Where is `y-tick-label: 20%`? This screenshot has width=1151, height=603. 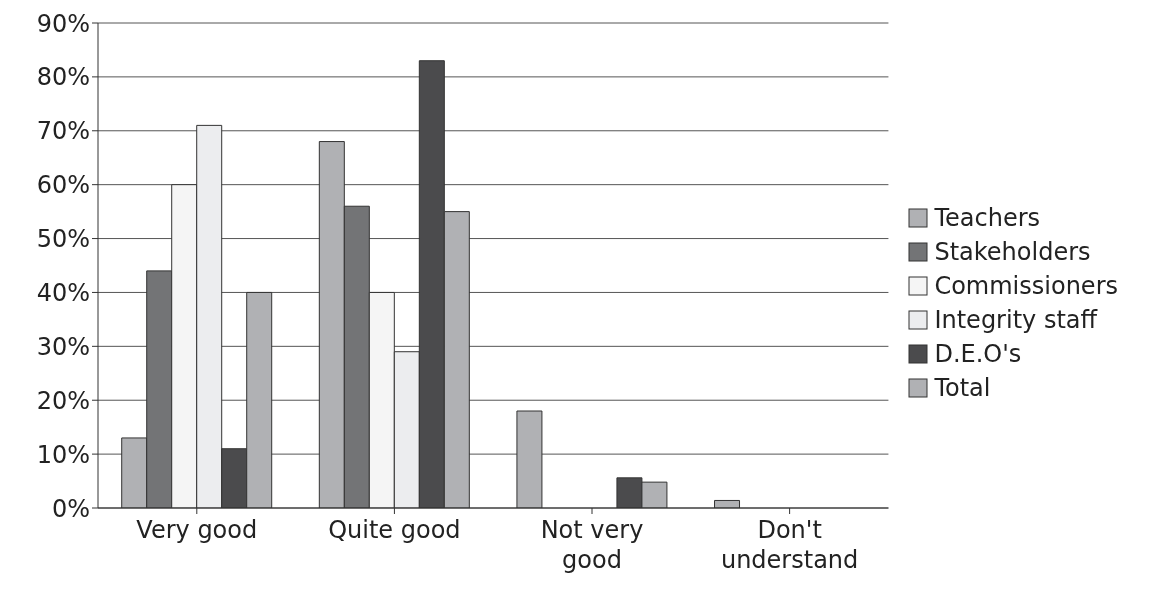 y-tick-label: 20% is located at coordinates (63, 400).